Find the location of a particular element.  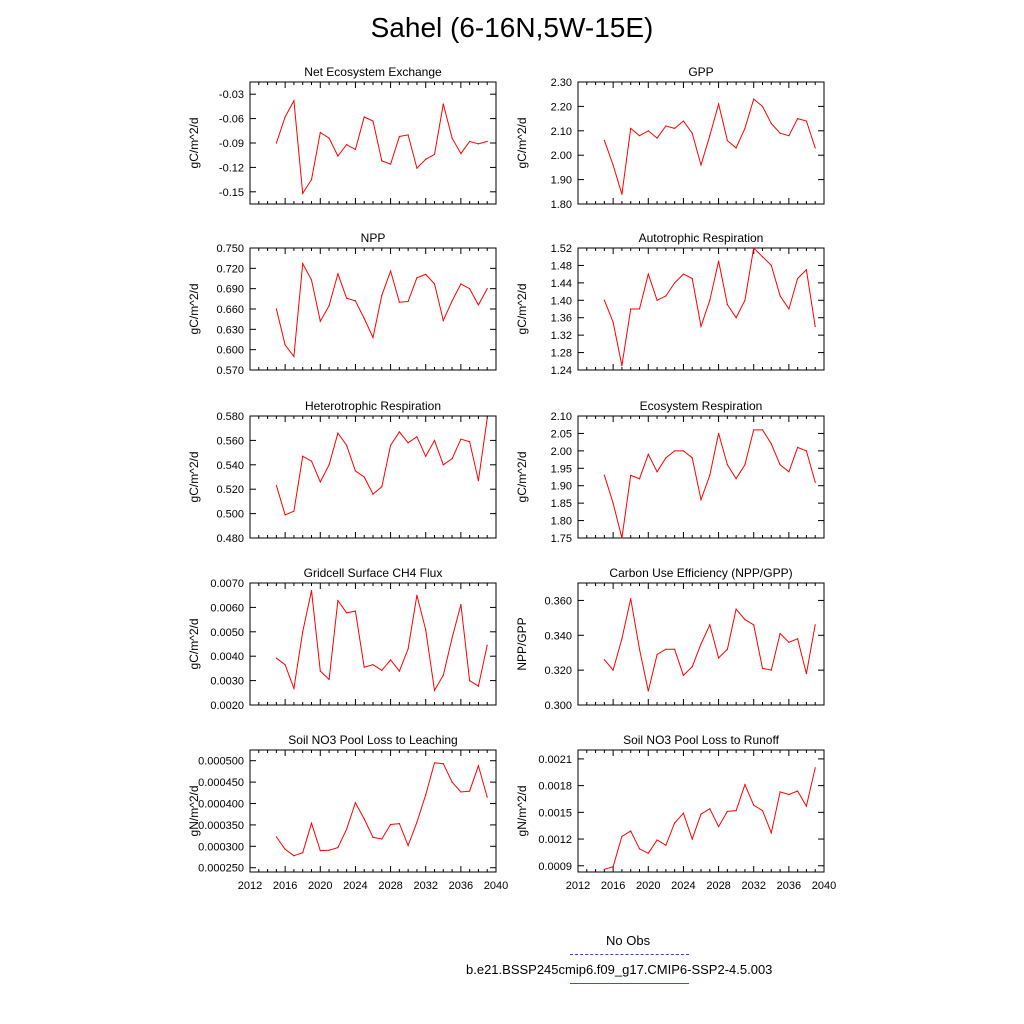

y-tick-label: 1.40 is located at coordinates (561, 301).